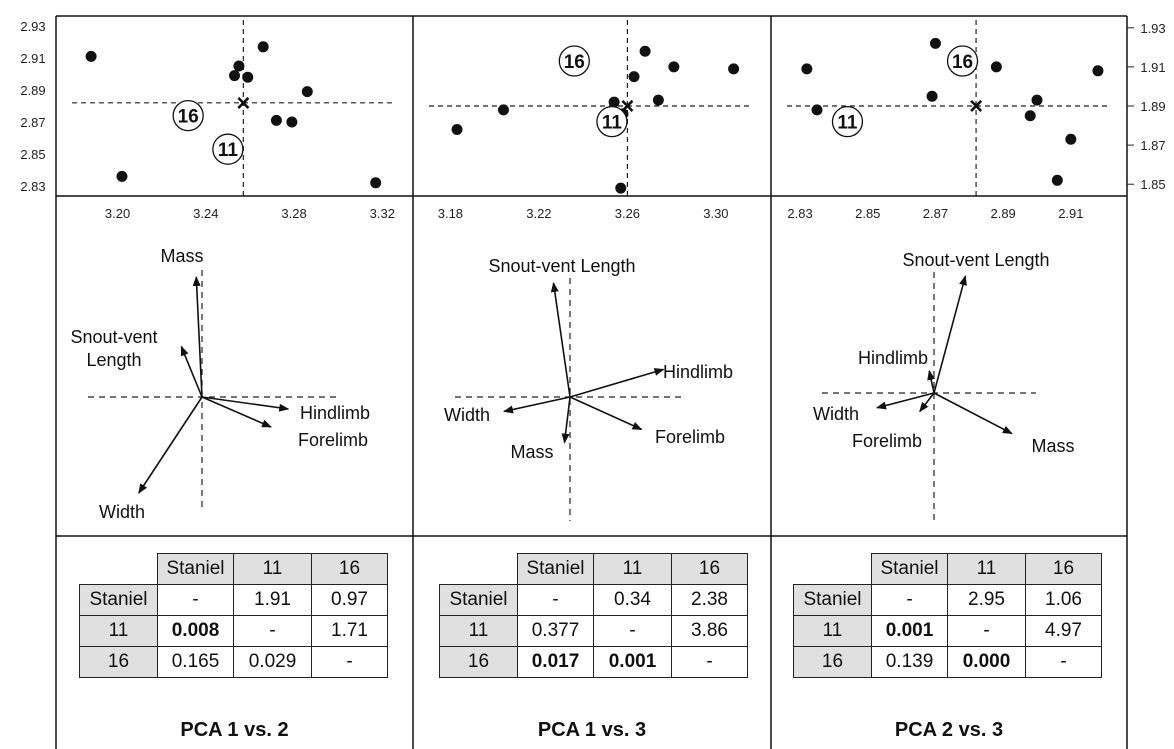 This screenshot has width=1174, height=749. I want to click on x-tick-label: 2.85, so click(867, 213).